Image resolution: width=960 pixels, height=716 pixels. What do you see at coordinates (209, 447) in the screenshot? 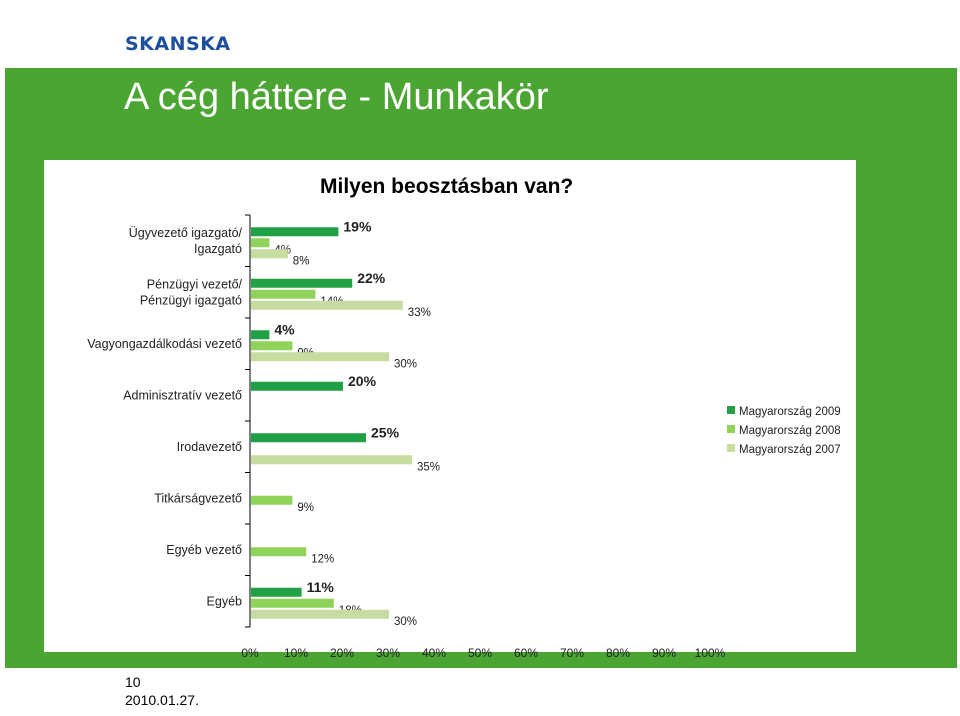
I see `category-label: Irodavezető` at bounding box center [209, 447].